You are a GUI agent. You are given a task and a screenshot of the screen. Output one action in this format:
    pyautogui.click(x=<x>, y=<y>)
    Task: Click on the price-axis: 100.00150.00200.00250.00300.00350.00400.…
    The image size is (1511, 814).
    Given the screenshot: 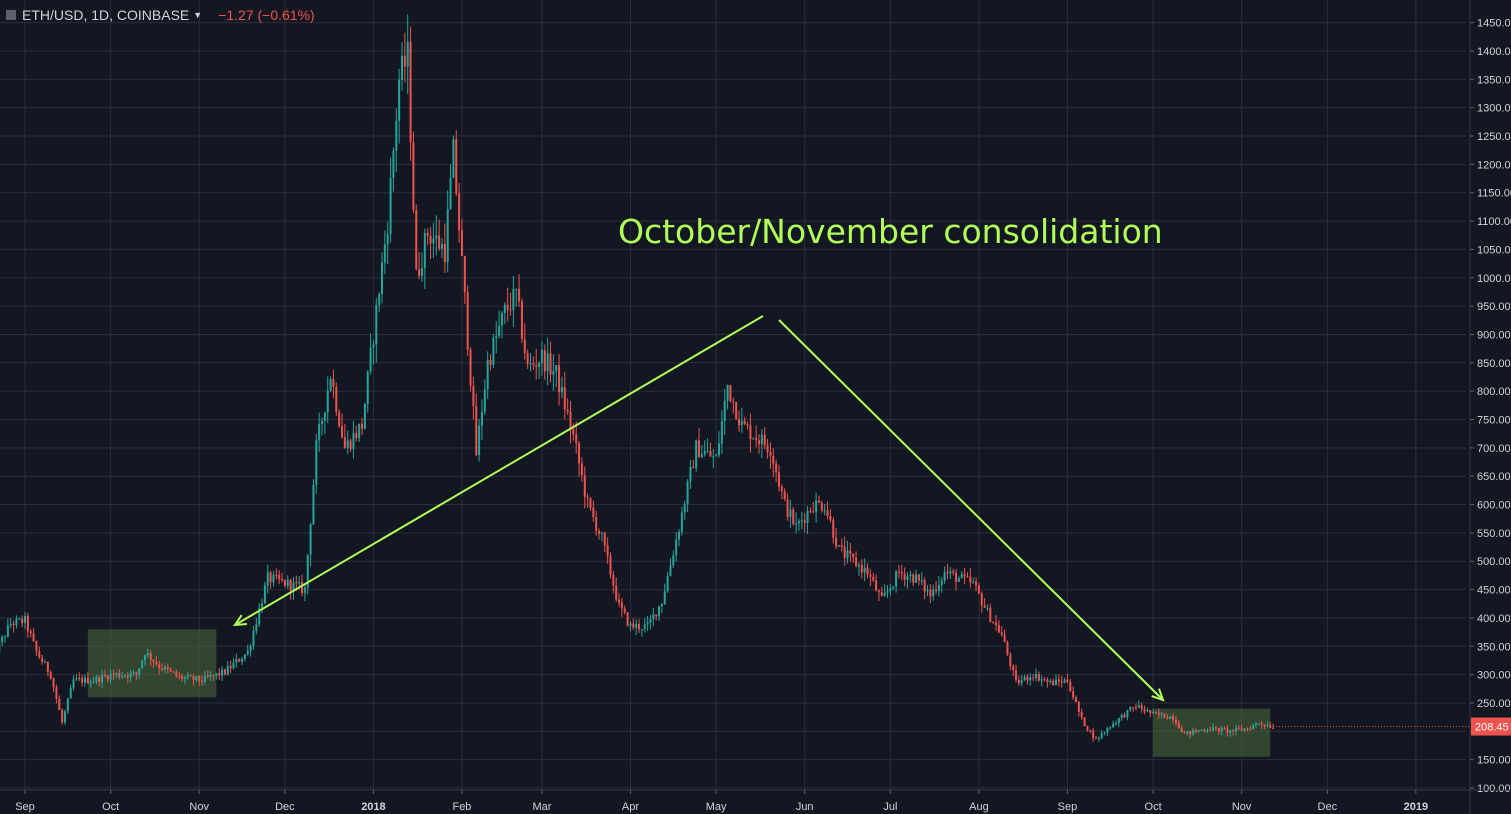 What is the action you would take?
    pyautogui.click(x=1490, y=407)
    